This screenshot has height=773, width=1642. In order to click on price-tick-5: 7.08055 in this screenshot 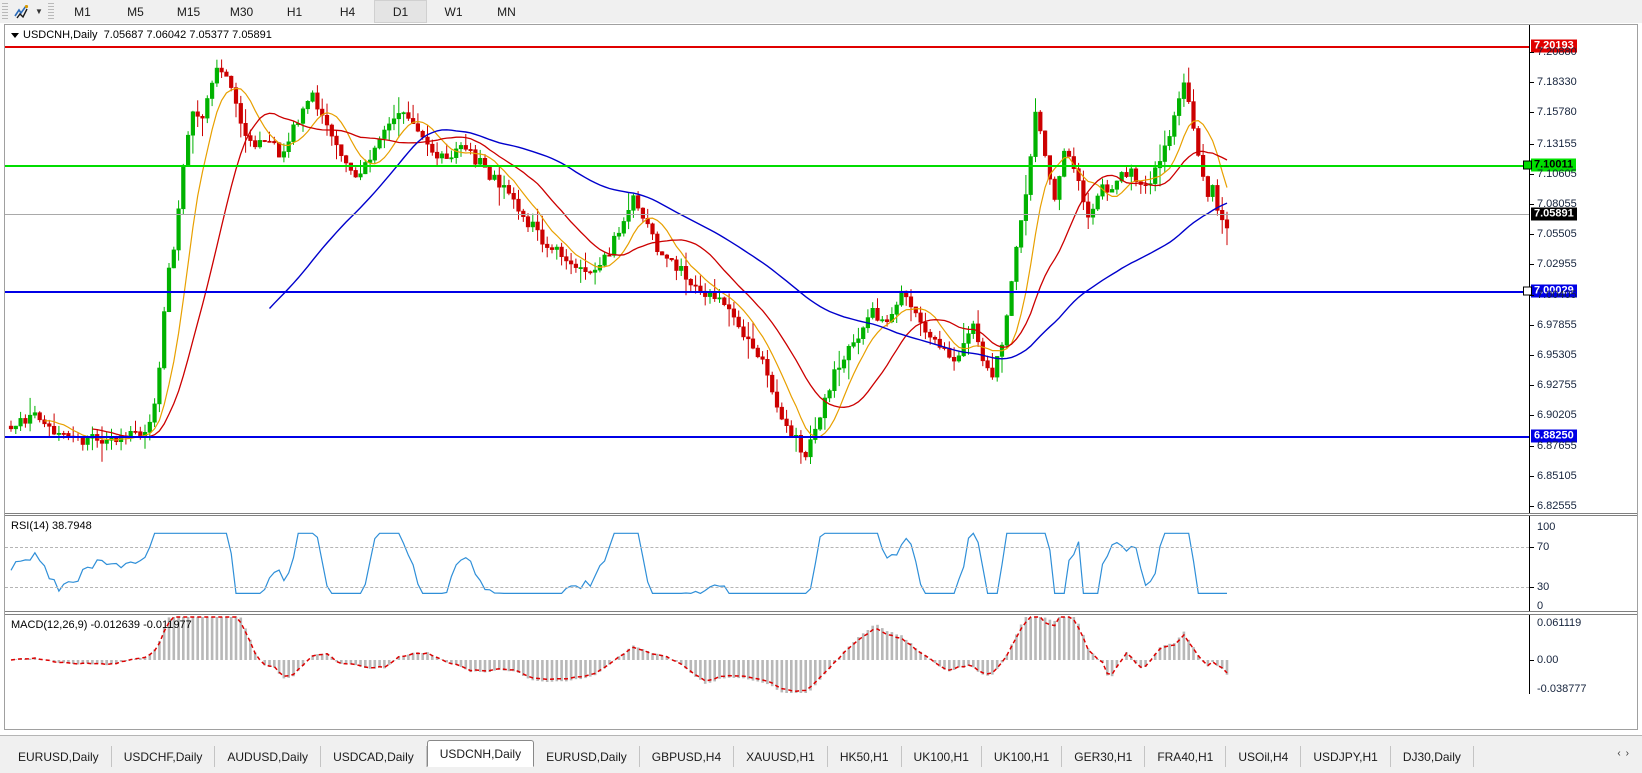, I will do `click(1557, 203)`.